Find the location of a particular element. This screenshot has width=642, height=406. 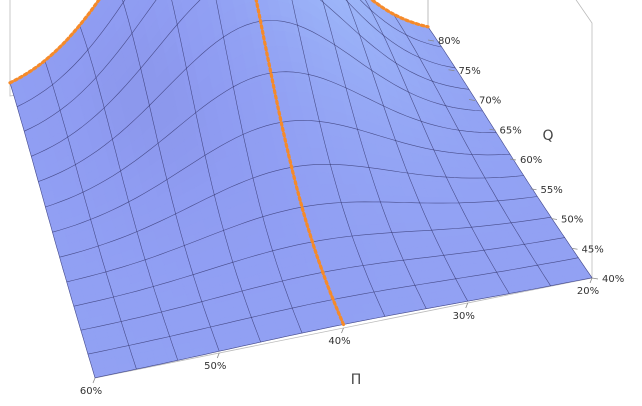

y-tick-label: 50% is located at coordinates (572, 220).